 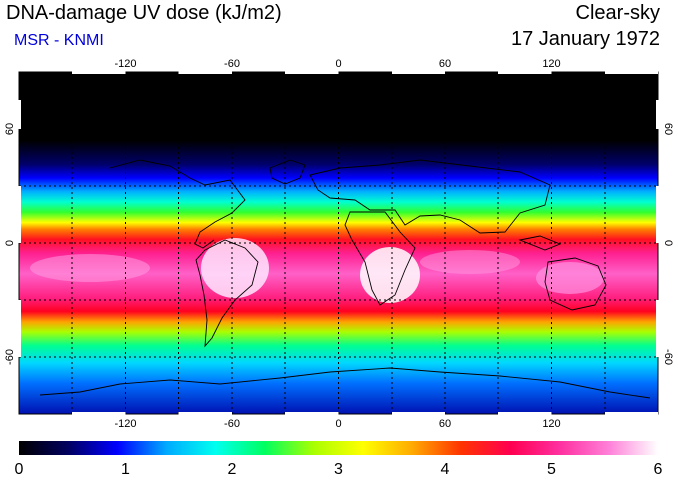 I want to click on greenland-coast, so click(x=287, y=172).